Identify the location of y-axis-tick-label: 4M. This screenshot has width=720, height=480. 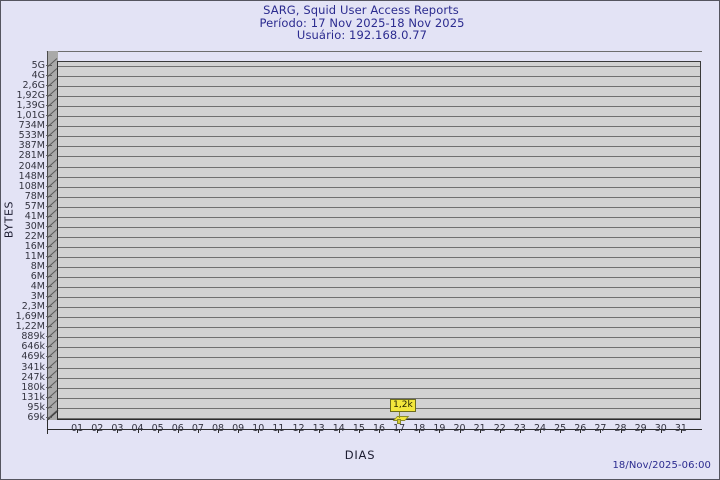
(37, 287).